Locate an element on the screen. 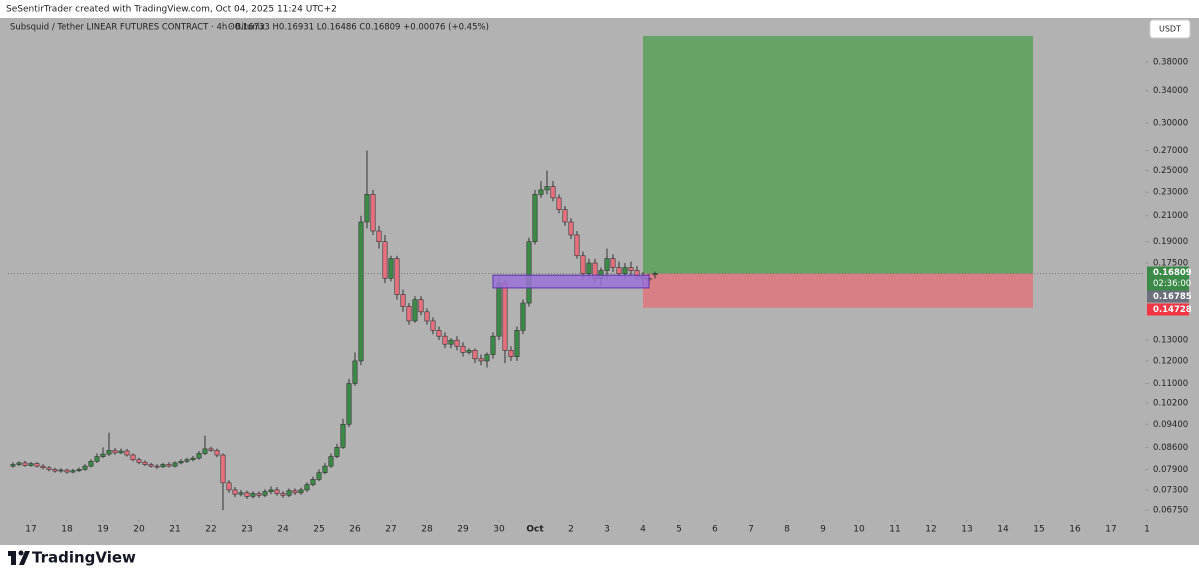 This screenshot has height=577, width=1199. y-tick-label: 0.19000 is located at coordinates (1170, 242).